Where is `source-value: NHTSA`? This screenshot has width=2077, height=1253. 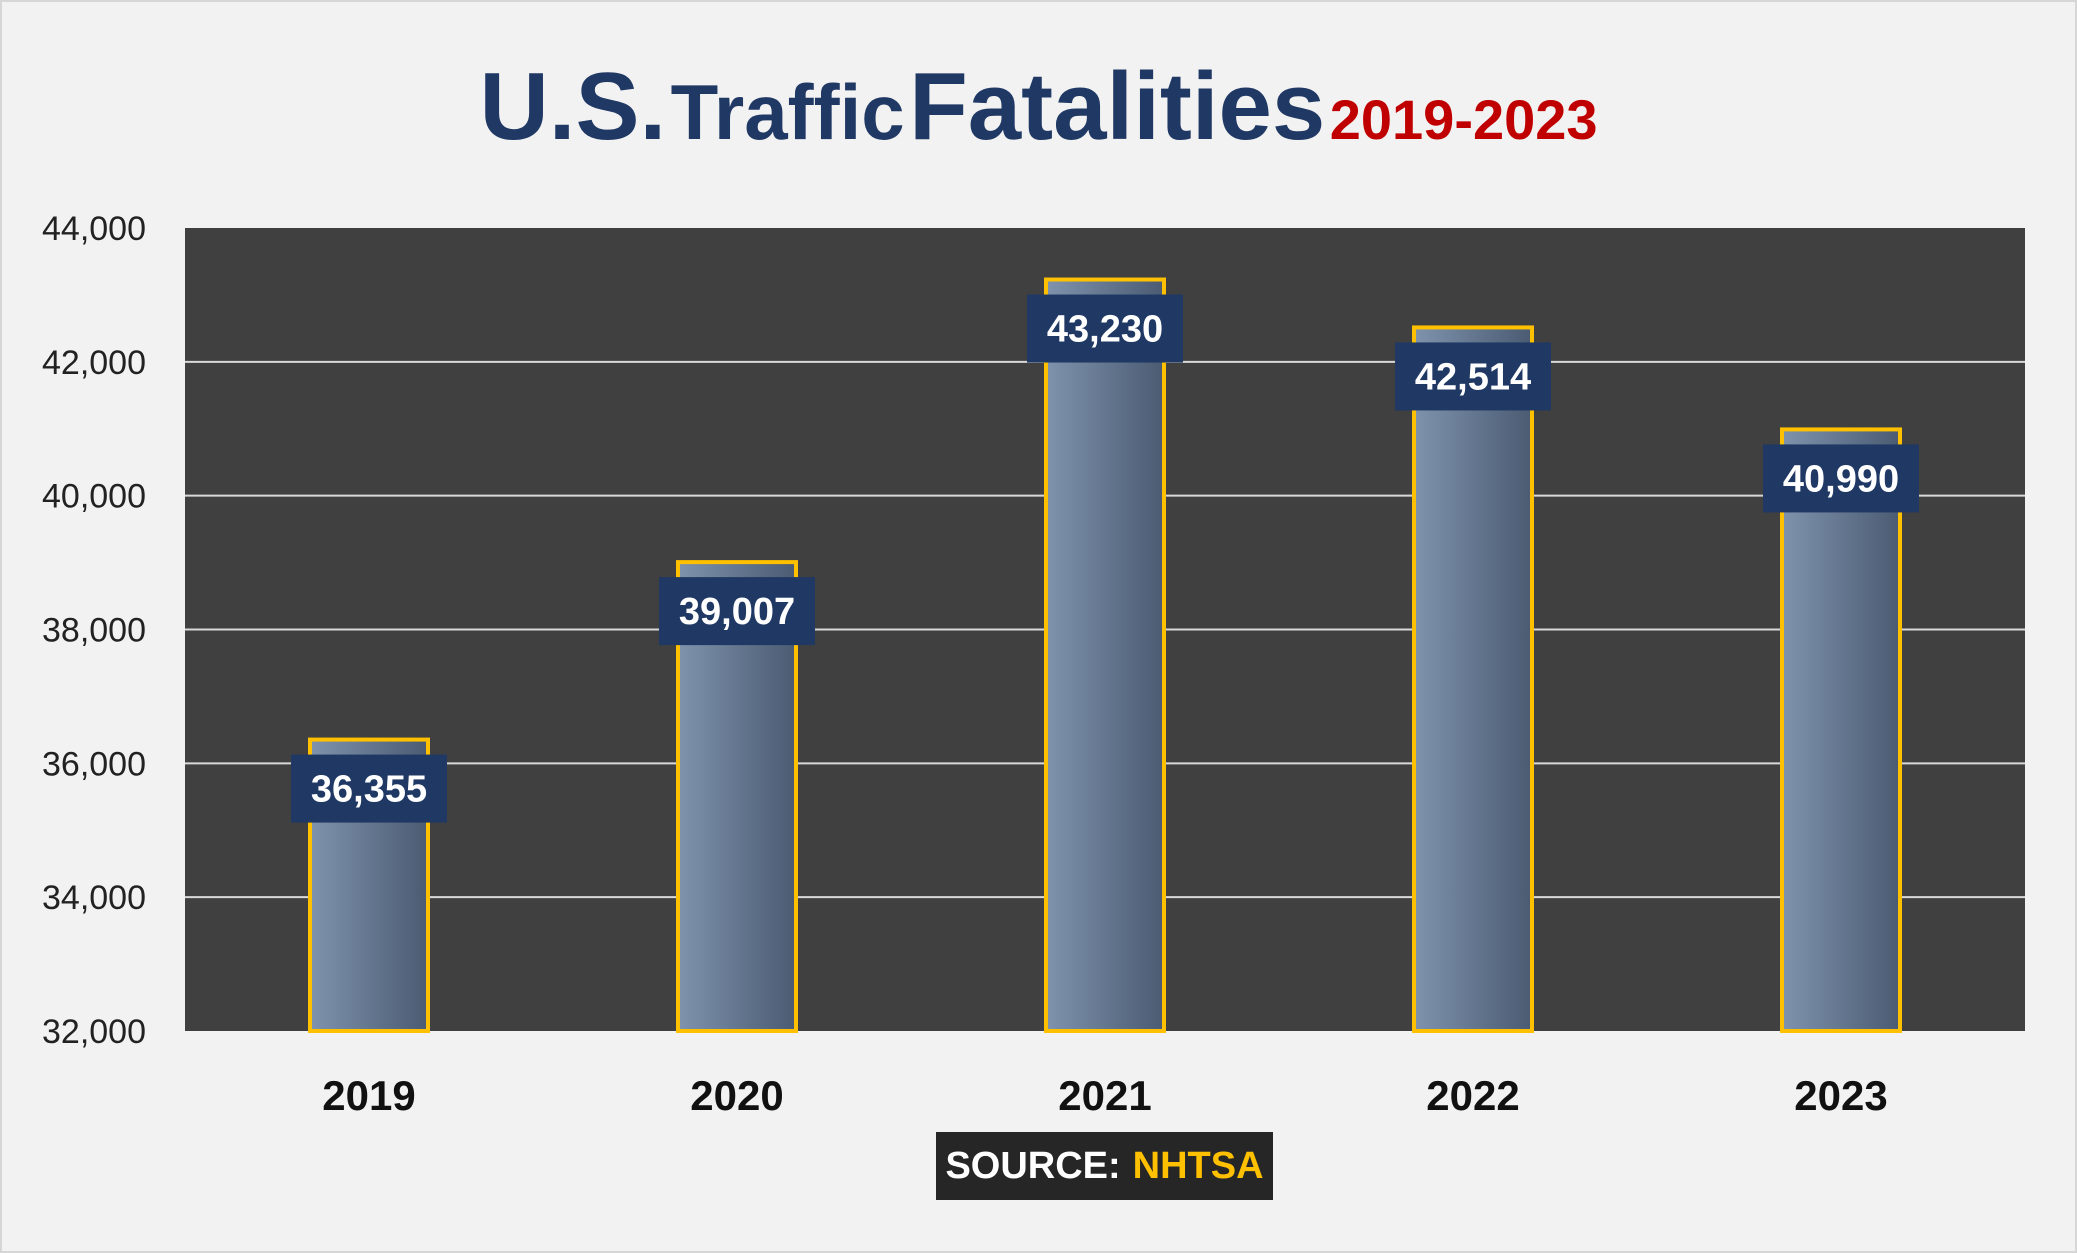
source-value: NHTSA is located at coordinates (1198, 1165).